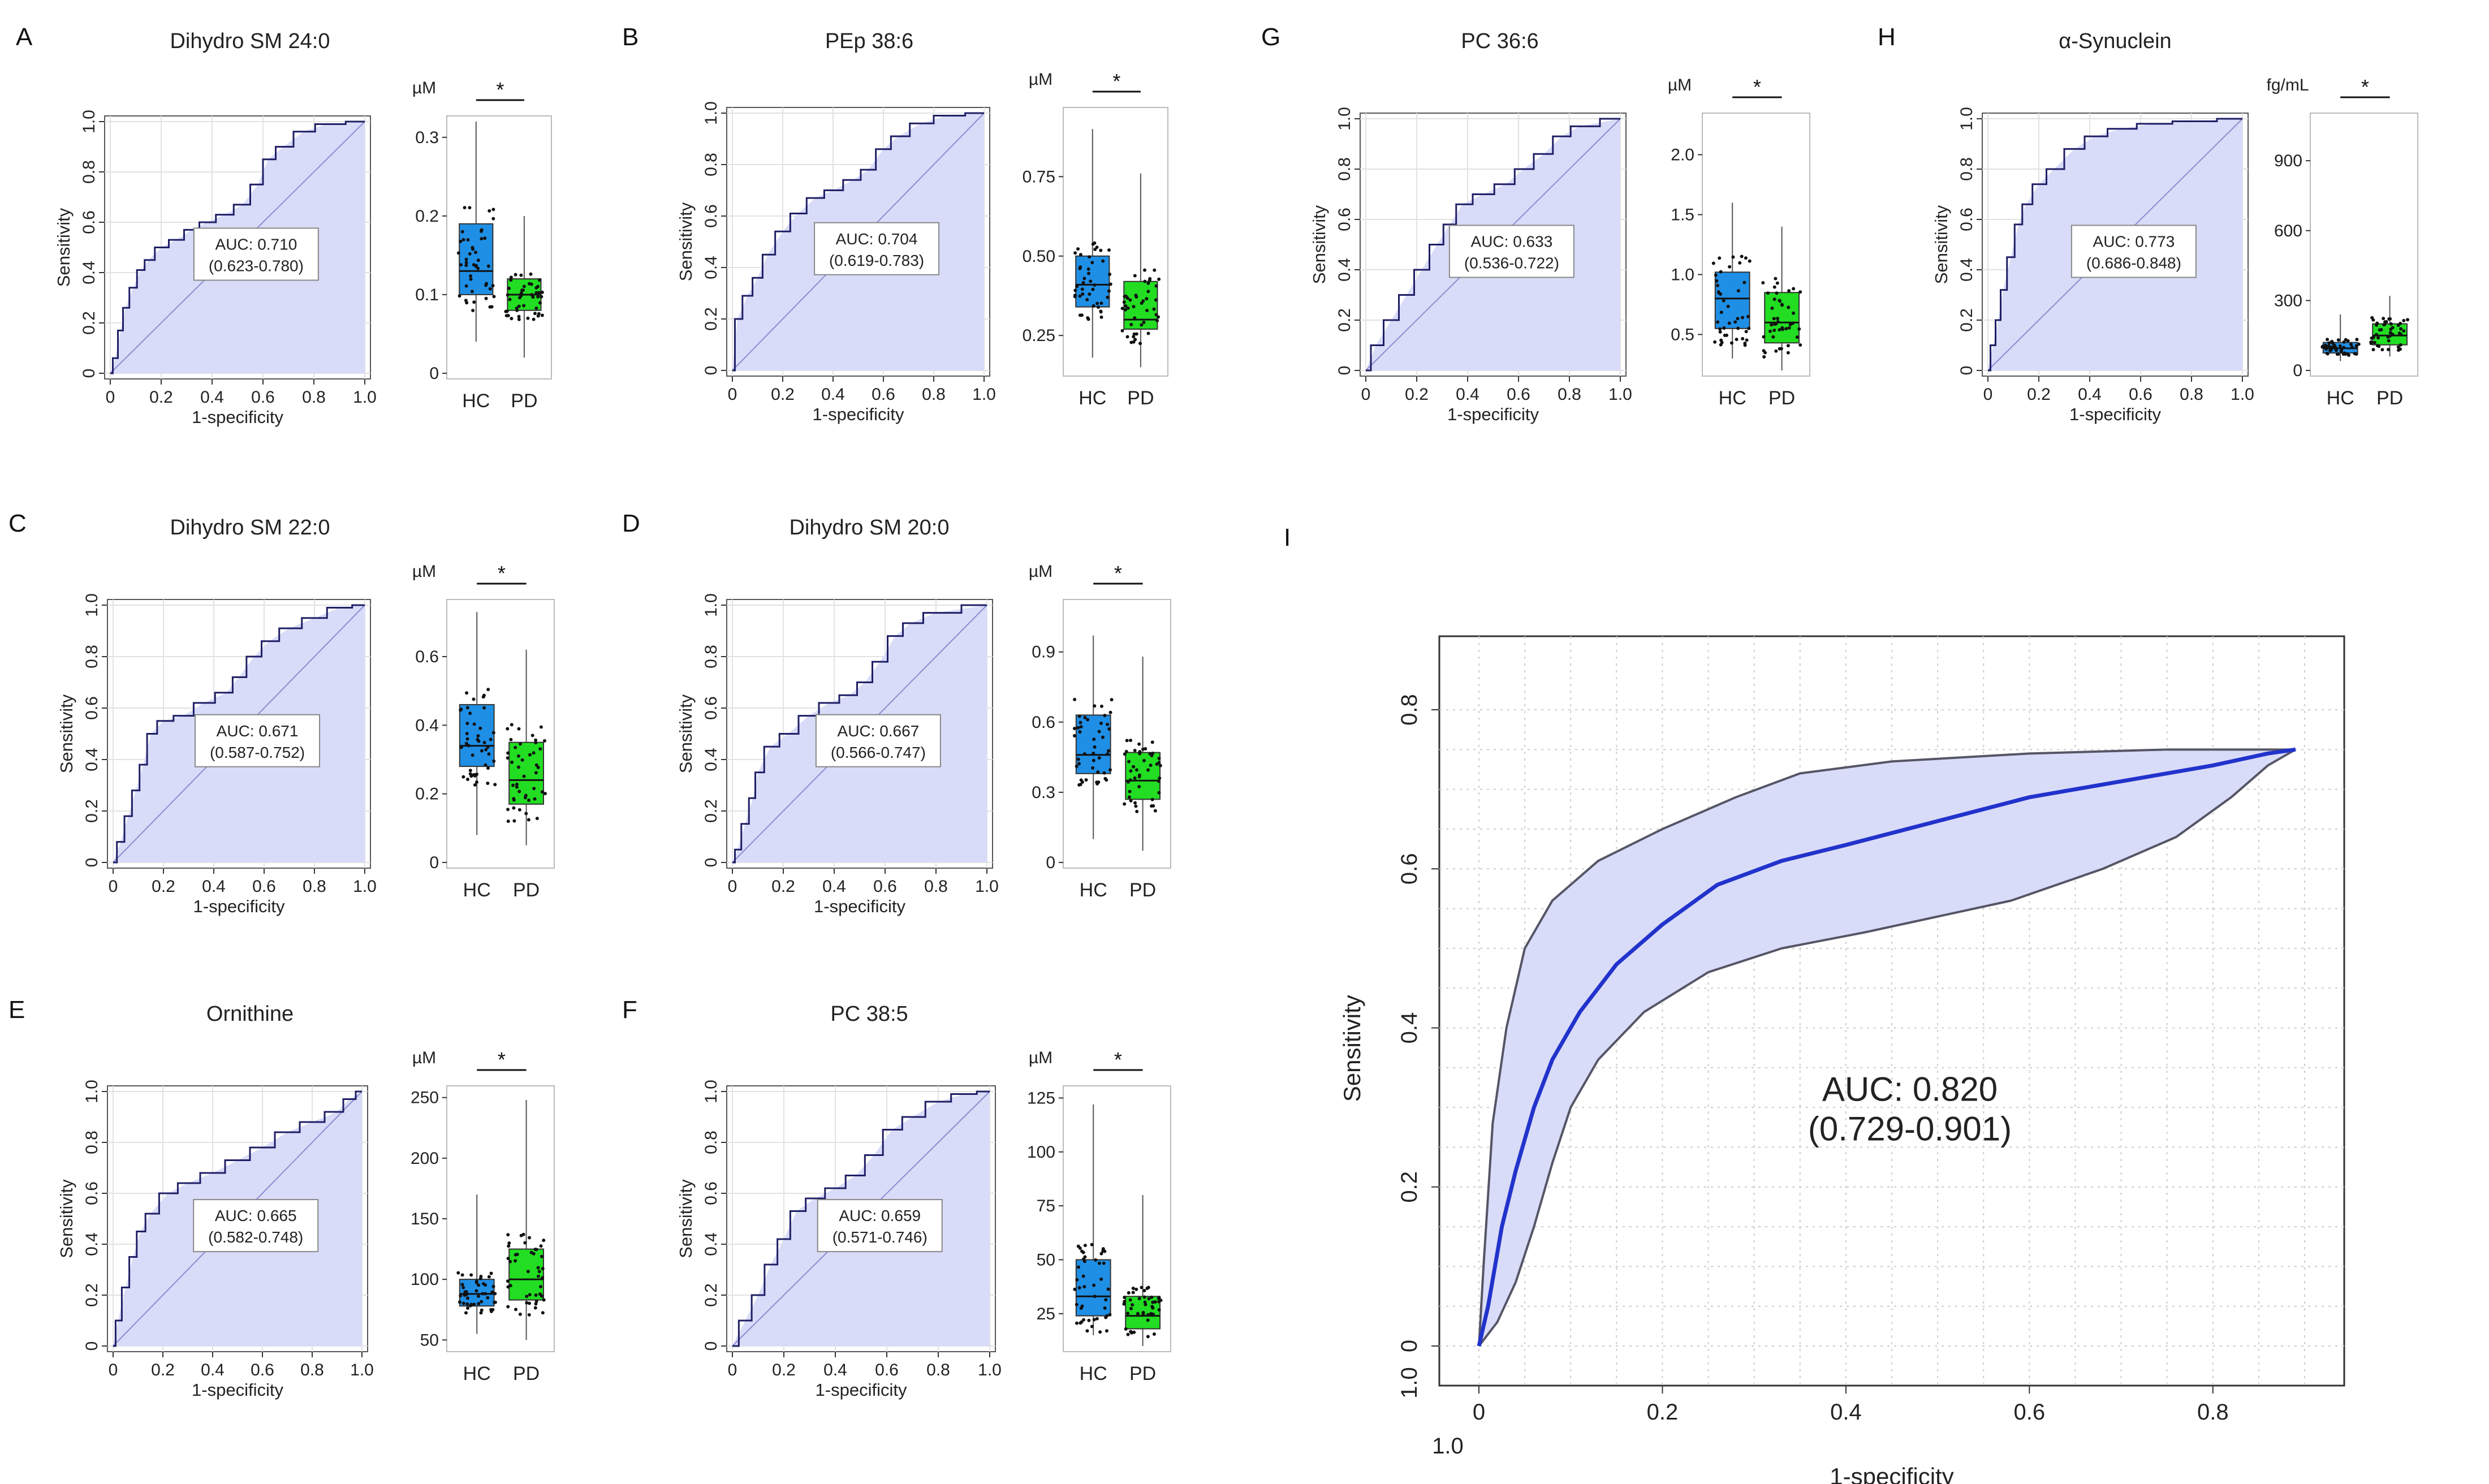 This screenshot has height=1484, width=2489. Describe the element at coordinates (1891, 1473) in the screenshot. I see `x-axis-label: 1-specificity` at that location.